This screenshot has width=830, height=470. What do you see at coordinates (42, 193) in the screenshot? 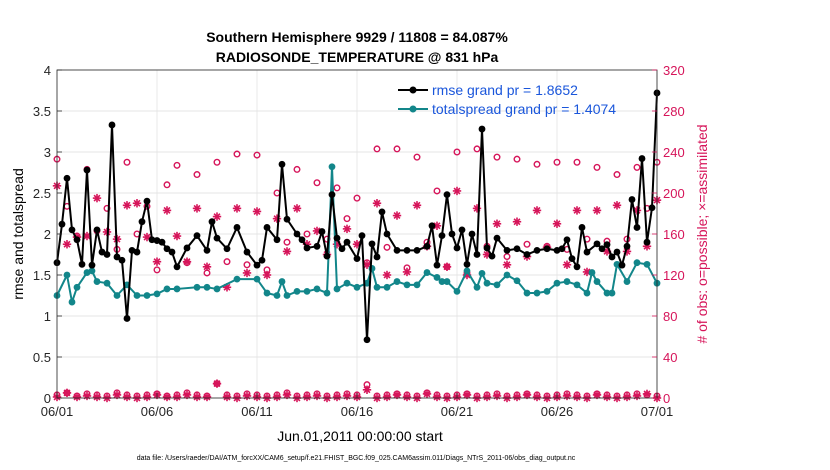
I see `y-tick-label-left: 2.5` at bounding box center [42, 193].